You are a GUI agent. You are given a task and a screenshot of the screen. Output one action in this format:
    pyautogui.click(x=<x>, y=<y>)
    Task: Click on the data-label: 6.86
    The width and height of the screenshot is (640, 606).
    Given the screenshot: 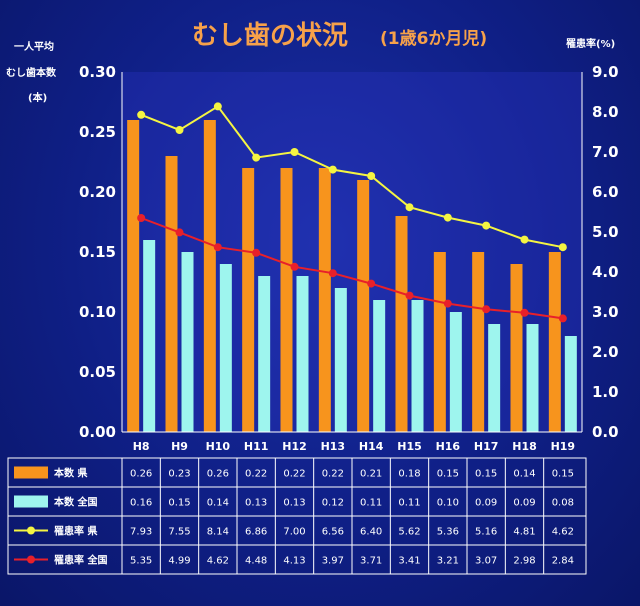 What is the action you would take?
    pyautogui.click(x=256, y=532)
    